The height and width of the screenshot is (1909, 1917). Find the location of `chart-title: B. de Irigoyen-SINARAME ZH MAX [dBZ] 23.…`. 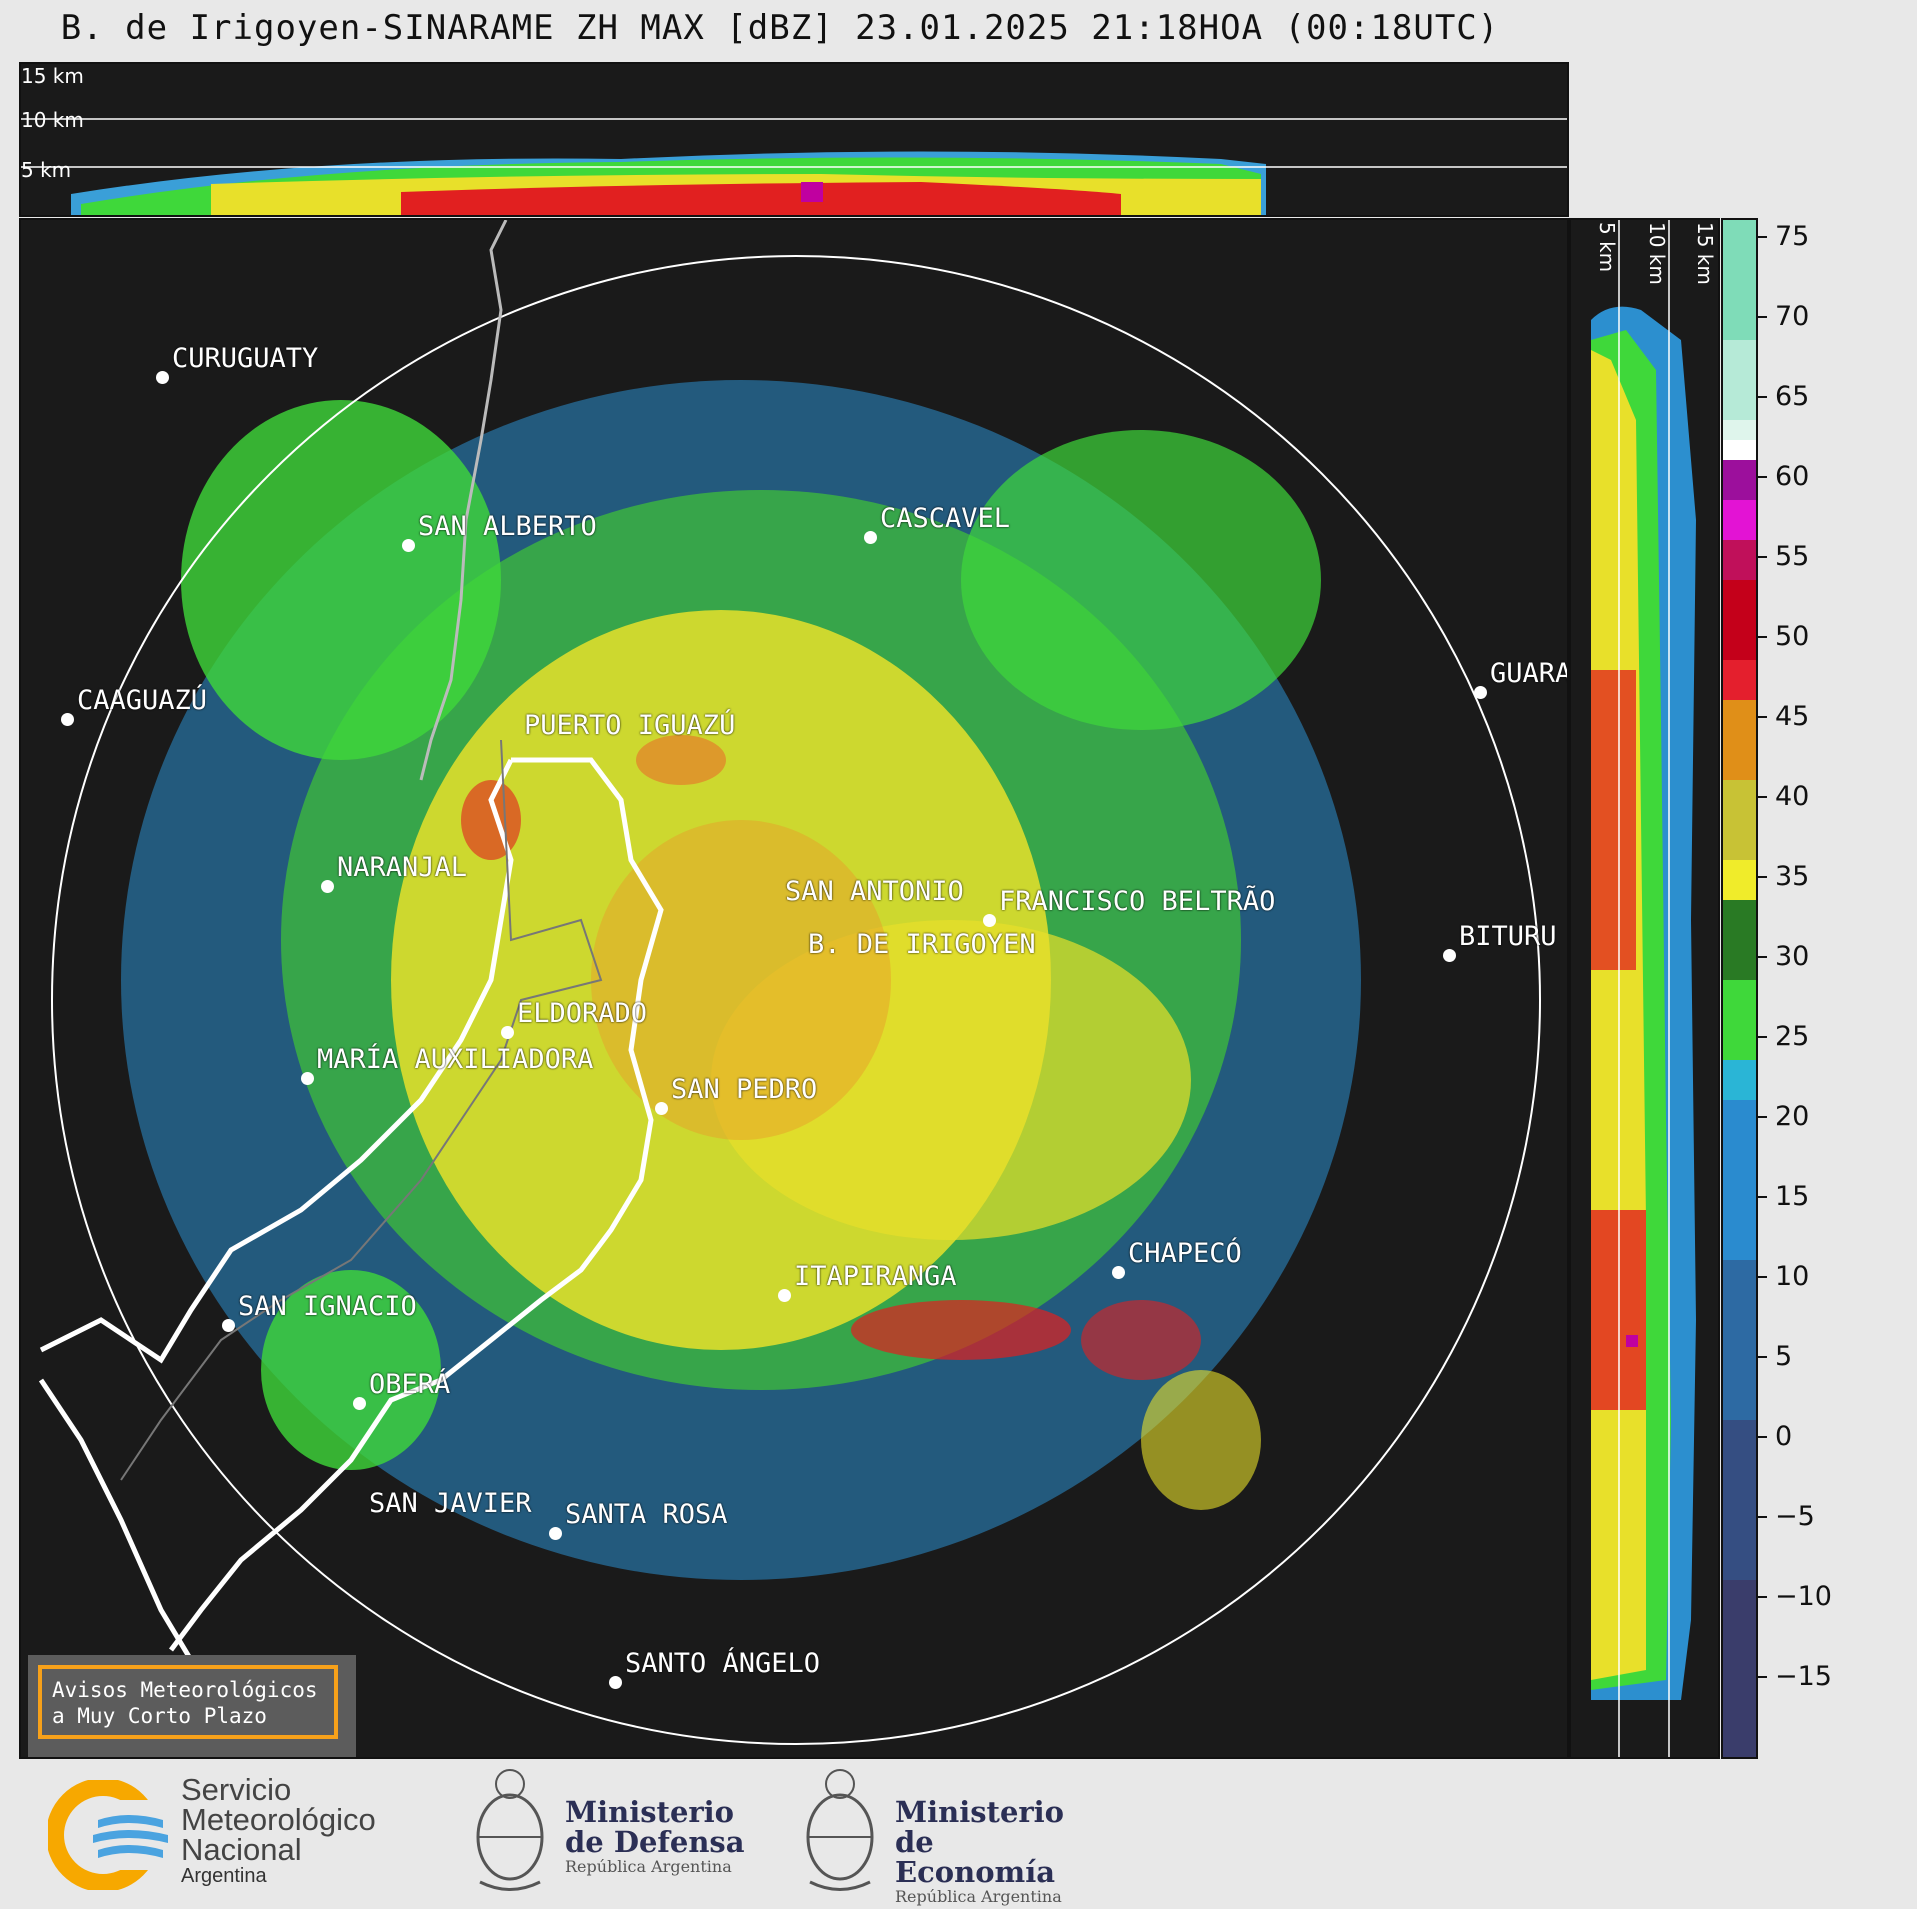

chart-title: B. de Irigoyen-SINARAME ZH MAX [dBZ] 23.… is located at coordinates (780, 28).